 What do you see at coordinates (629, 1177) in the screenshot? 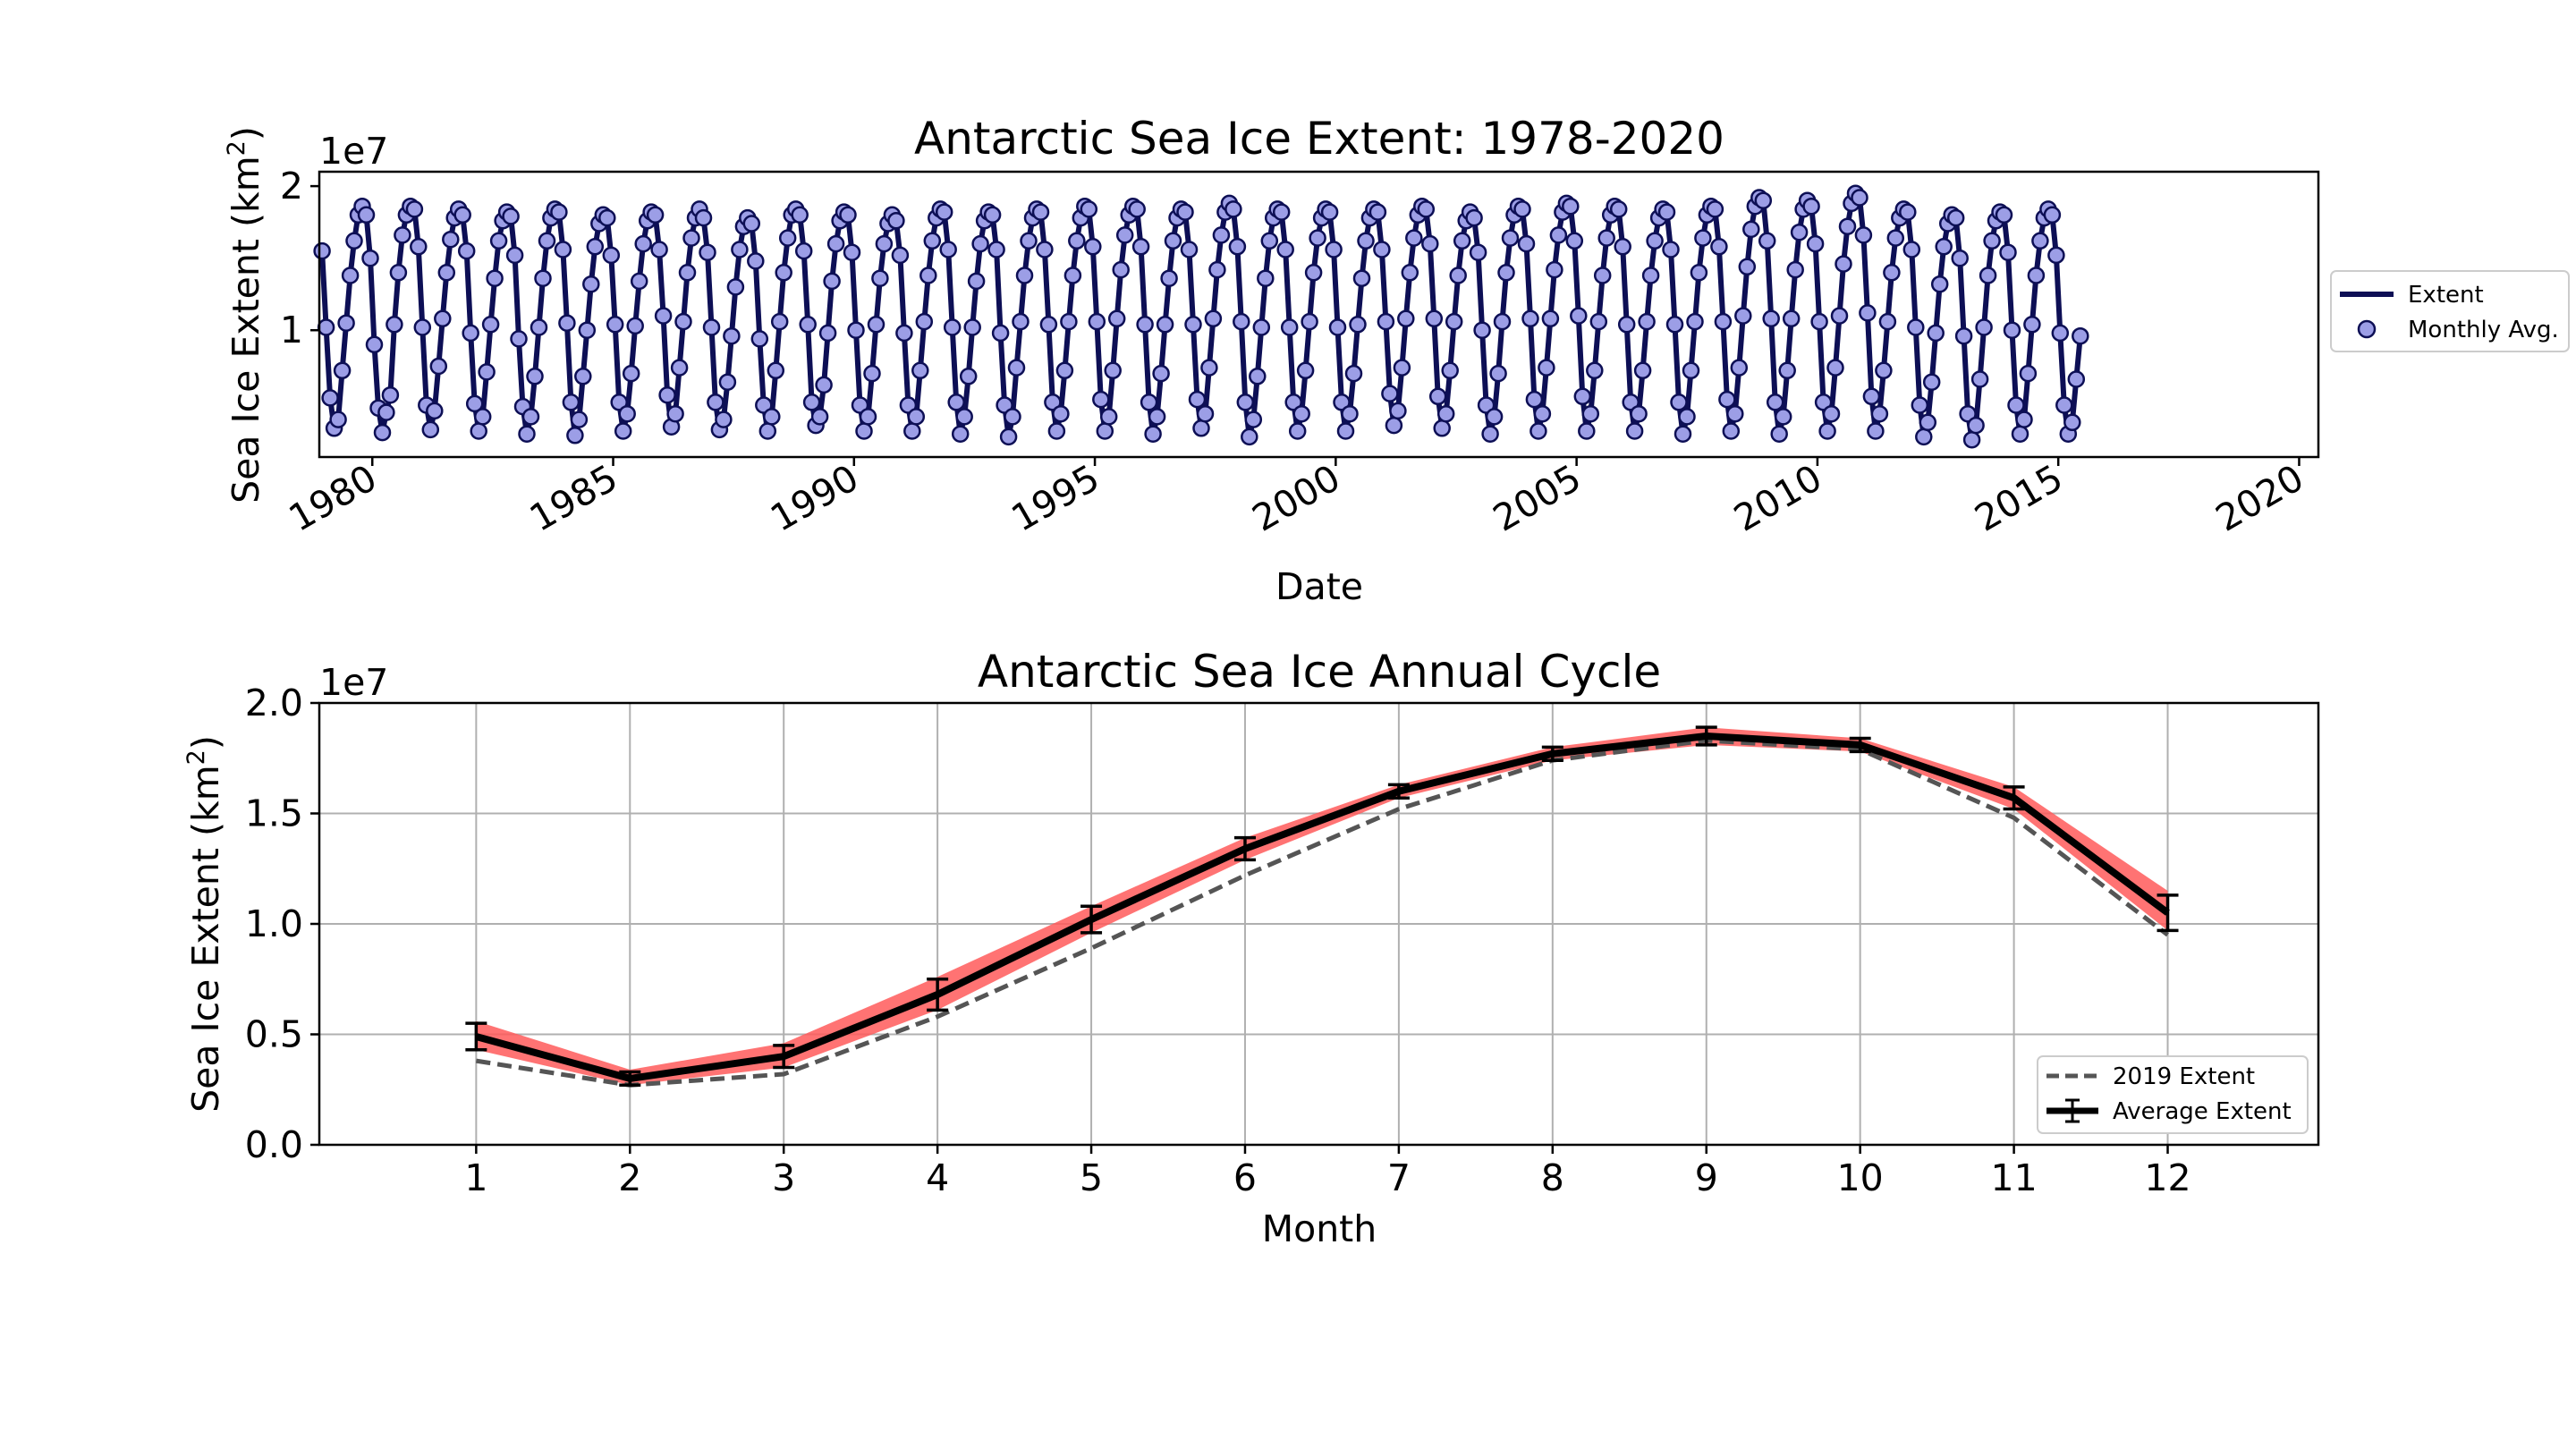
I see `chart2-x-tick-label: 2` at bounding box center [629, 1177].